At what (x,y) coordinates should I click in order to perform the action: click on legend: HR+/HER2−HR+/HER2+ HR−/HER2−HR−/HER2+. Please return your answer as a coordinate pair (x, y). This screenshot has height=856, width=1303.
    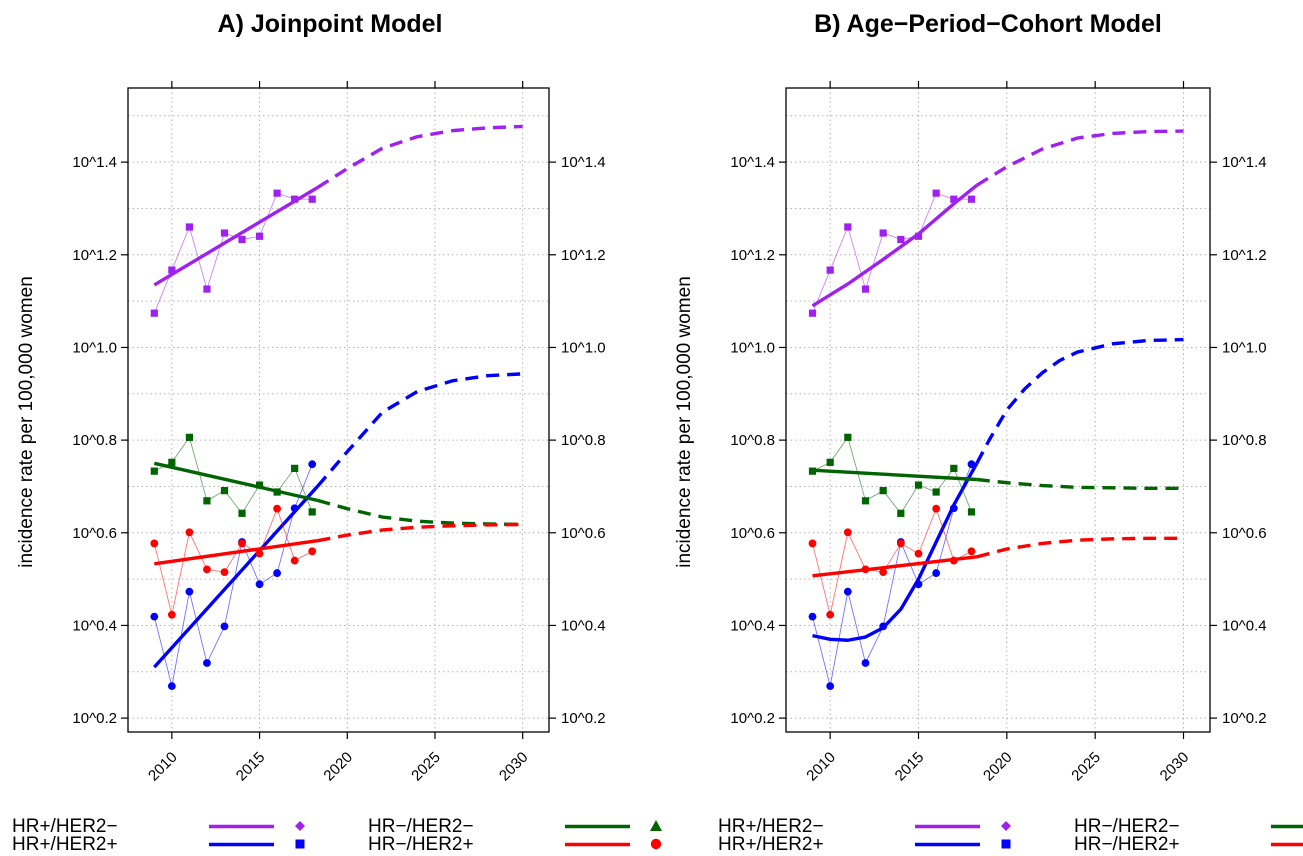
    Looking at the image, I should click on (1010, 835).